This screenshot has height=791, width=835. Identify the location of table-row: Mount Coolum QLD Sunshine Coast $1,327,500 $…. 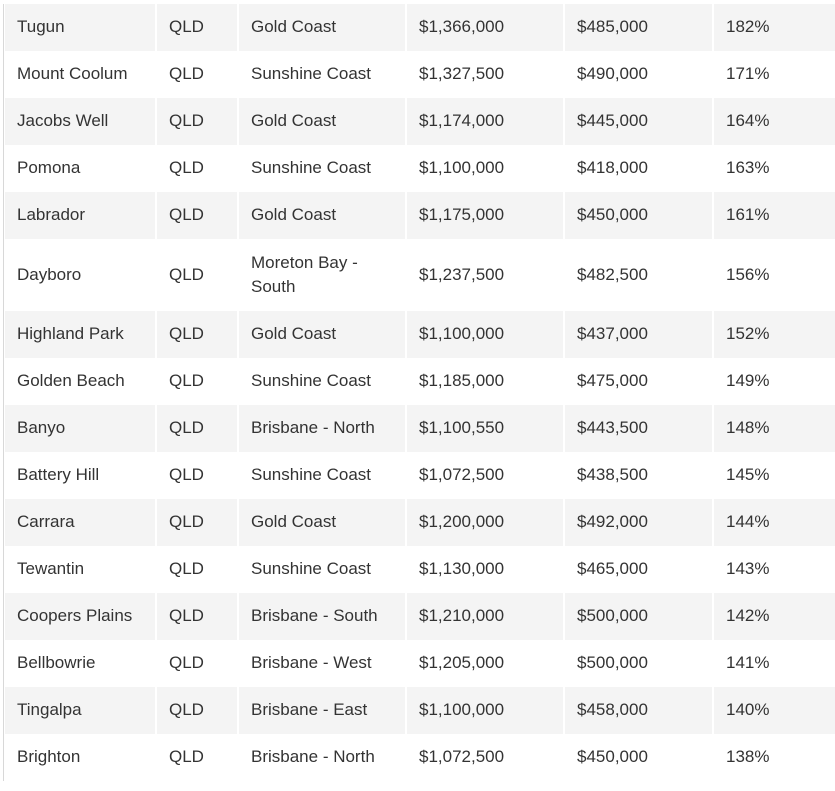
(420, 74).